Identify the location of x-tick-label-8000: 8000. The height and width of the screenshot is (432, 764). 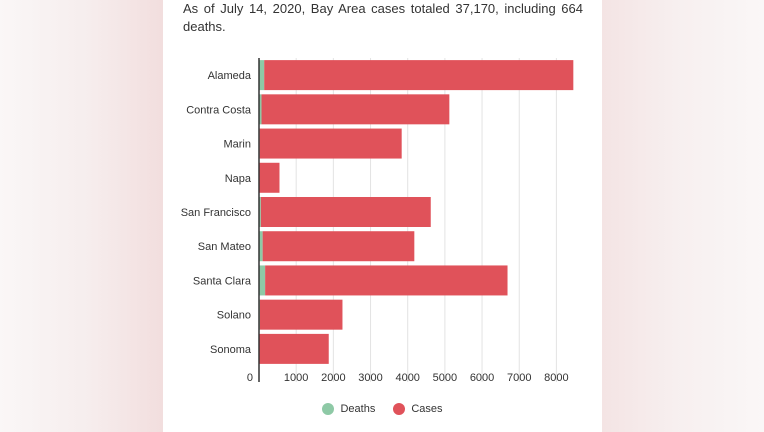
(556, 378).